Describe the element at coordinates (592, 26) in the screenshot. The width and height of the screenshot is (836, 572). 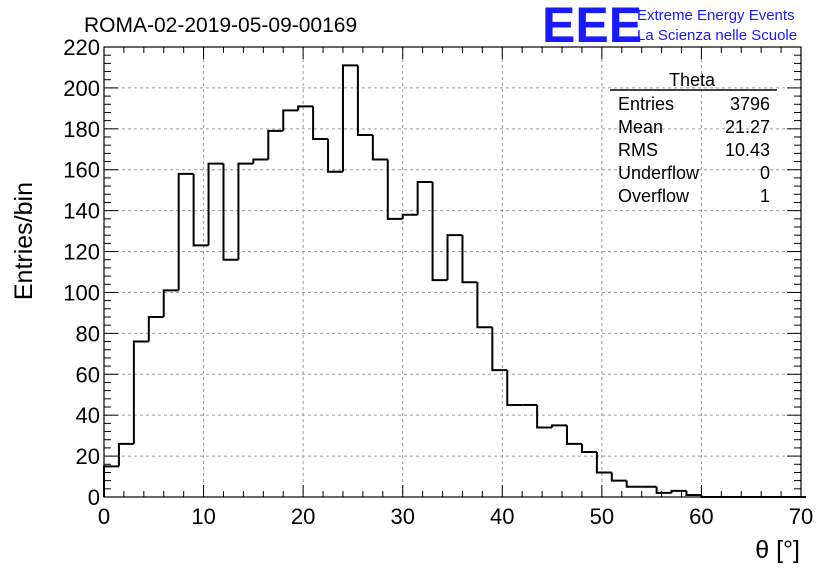
I see `eee-logo-text: EEE` at that location.